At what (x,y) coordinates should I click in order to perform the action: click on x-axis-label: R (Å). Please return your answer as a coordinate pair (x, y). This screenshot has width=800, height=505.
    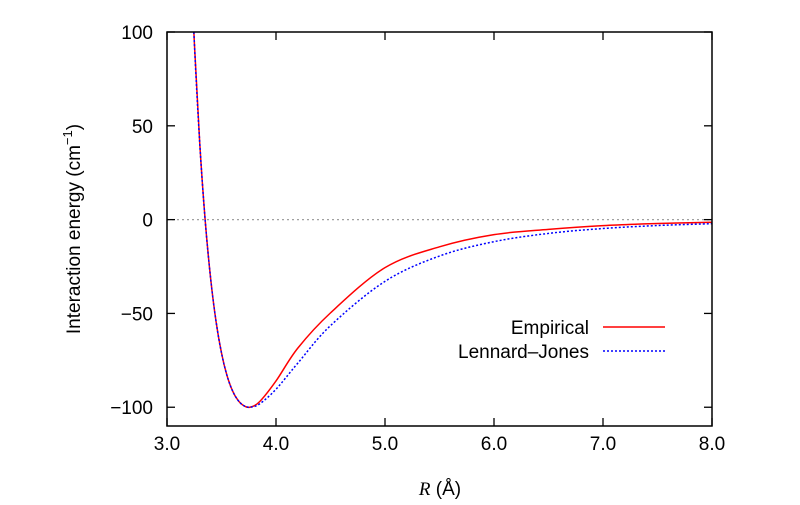
    Looking at the image, I should click on (439, 489).